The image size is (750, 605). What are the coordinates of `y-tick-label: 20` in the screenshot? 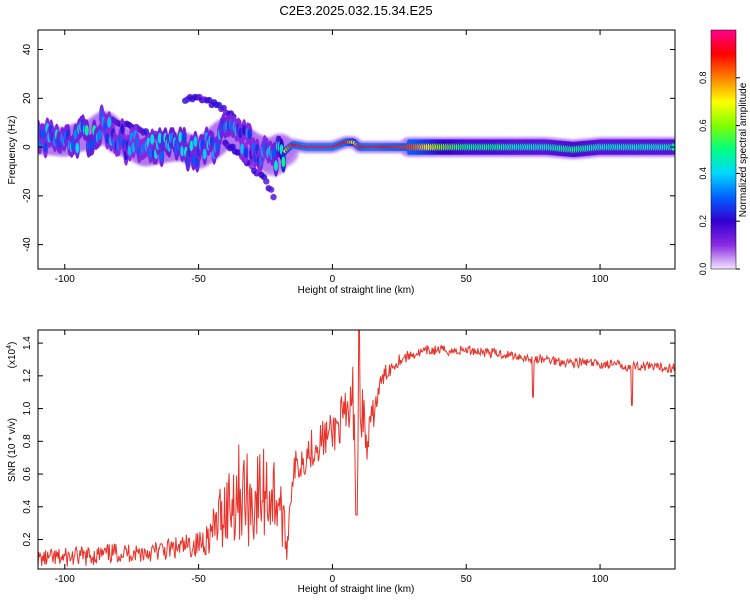 It's located at (27, 98).